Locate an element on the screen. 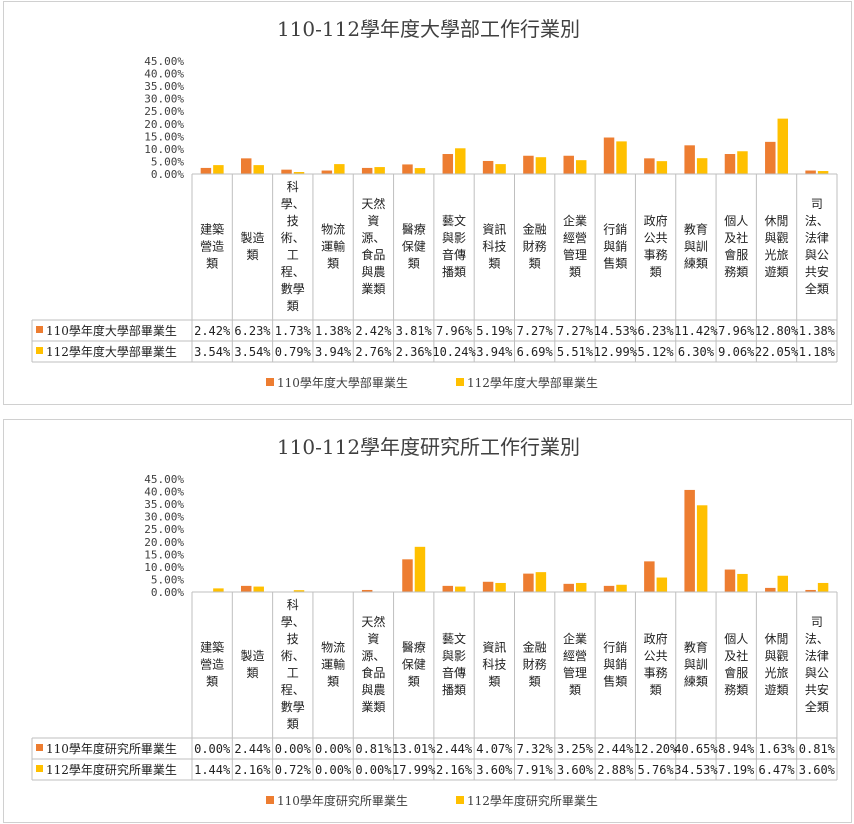 The width and height of the screenshot is (854, 824). category-label: 金融 is located at coordinates (535, 647).